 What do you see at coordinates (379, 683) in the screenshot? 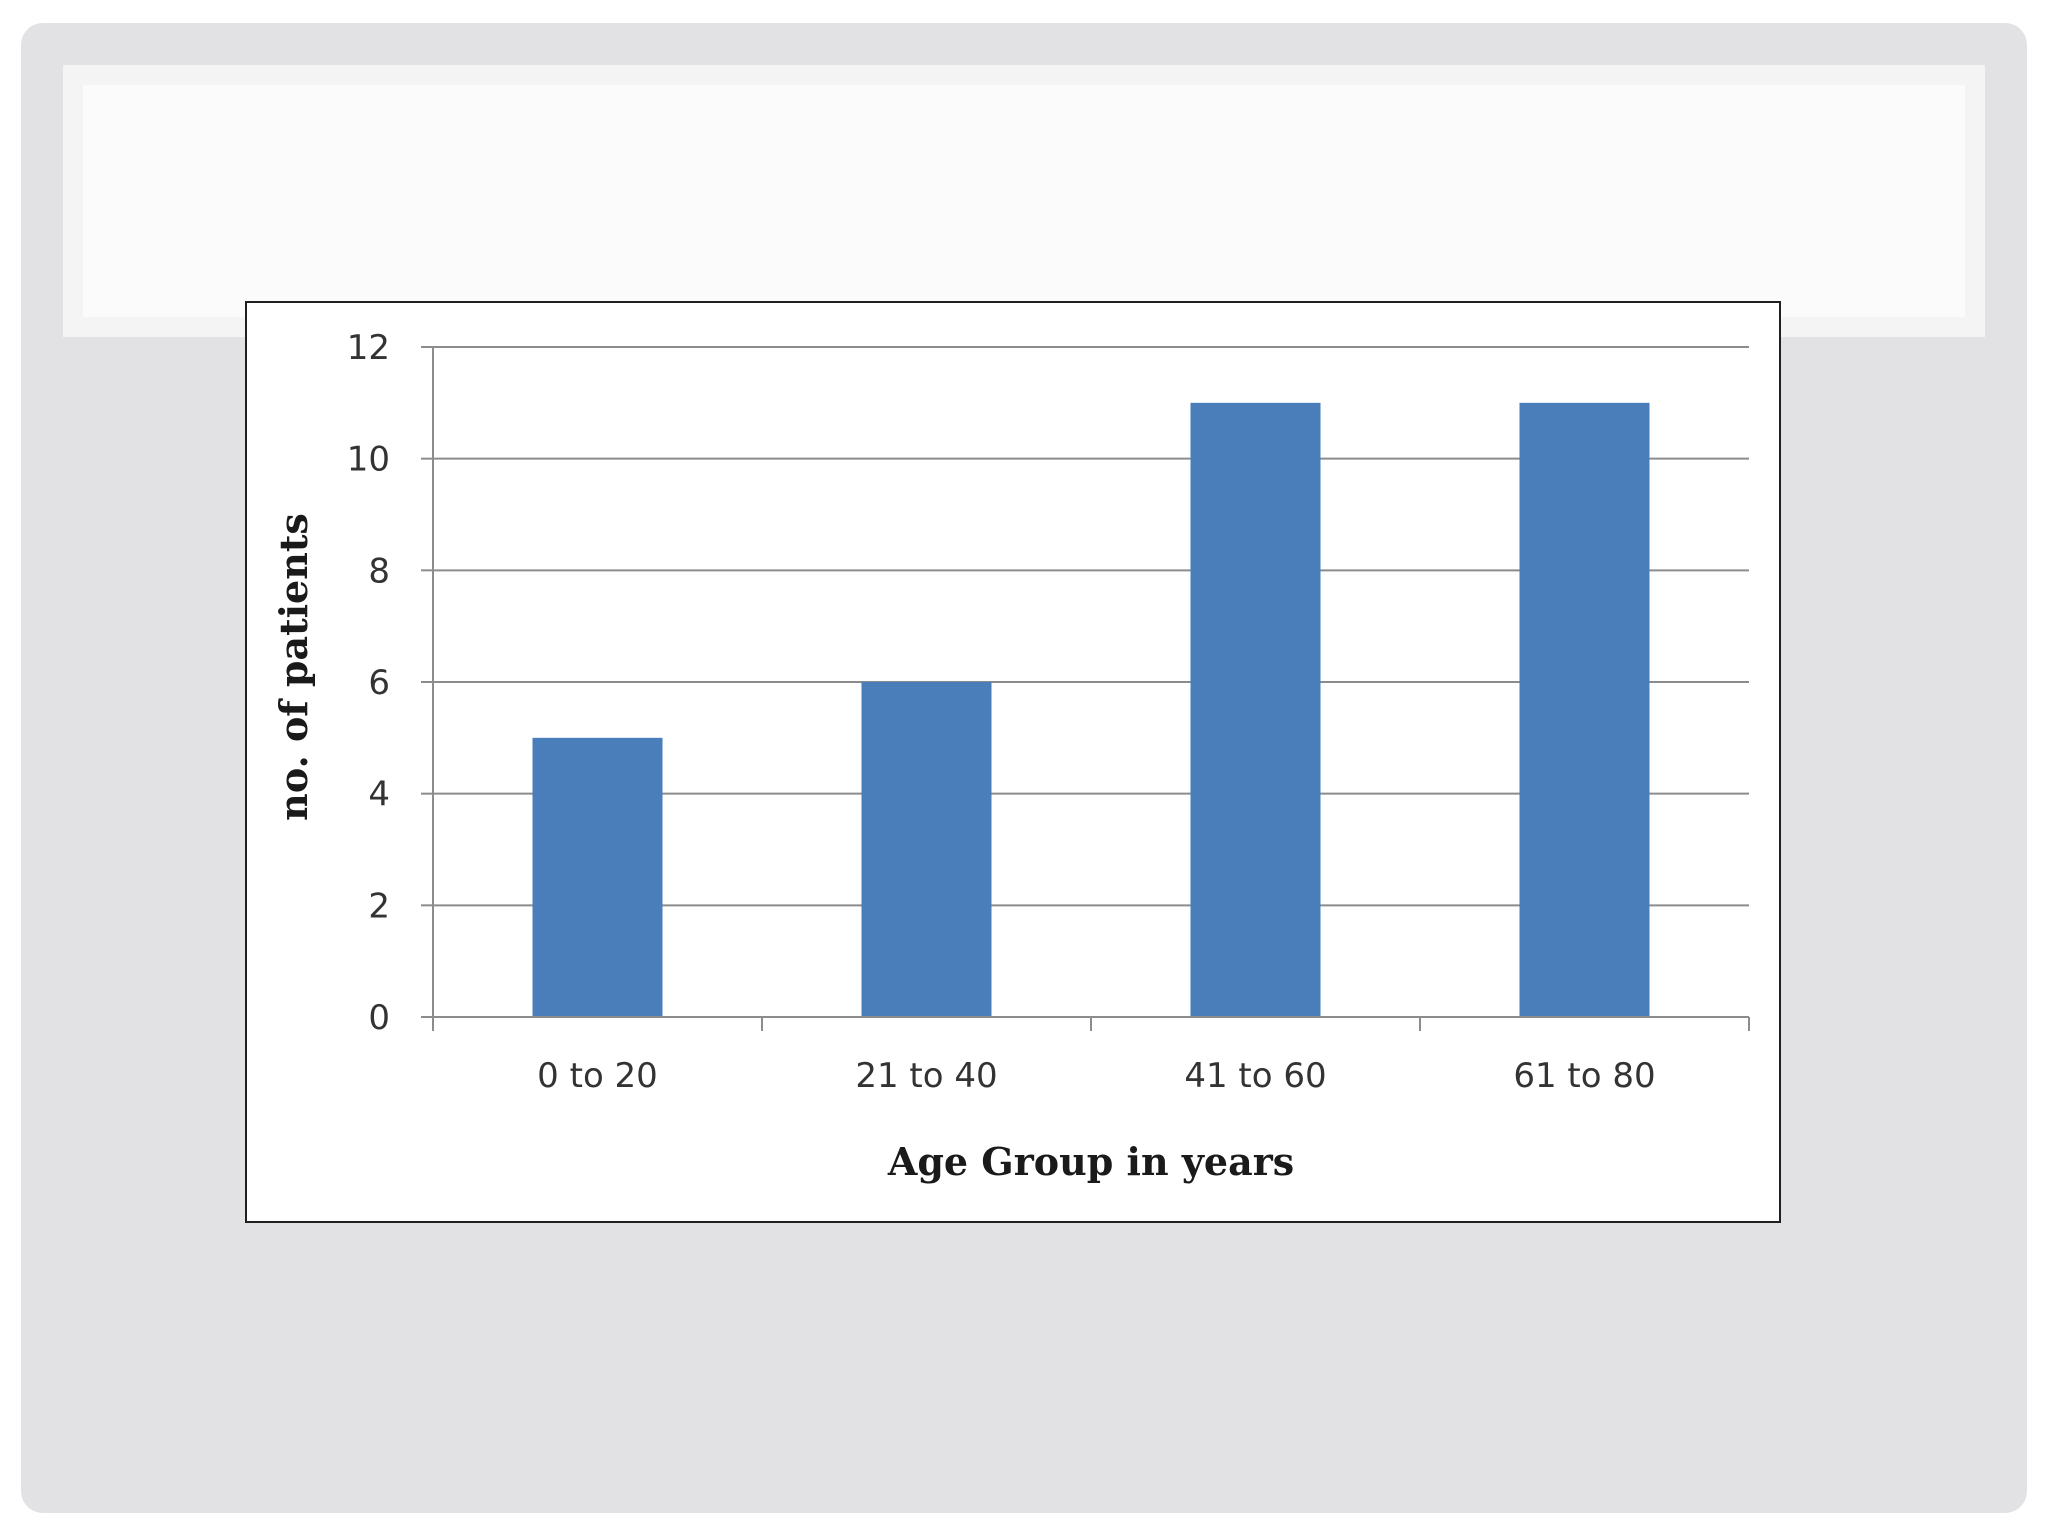
I see `y-tick-label-6: 6` at bounding box center [379, 683].